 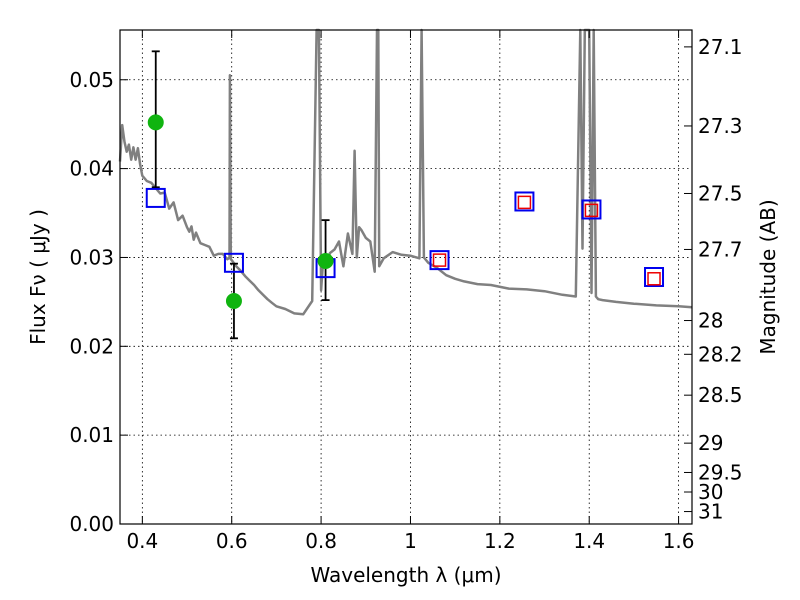 I want to click on y-tick-label-right: 29.5, so click(x=720, y=472).